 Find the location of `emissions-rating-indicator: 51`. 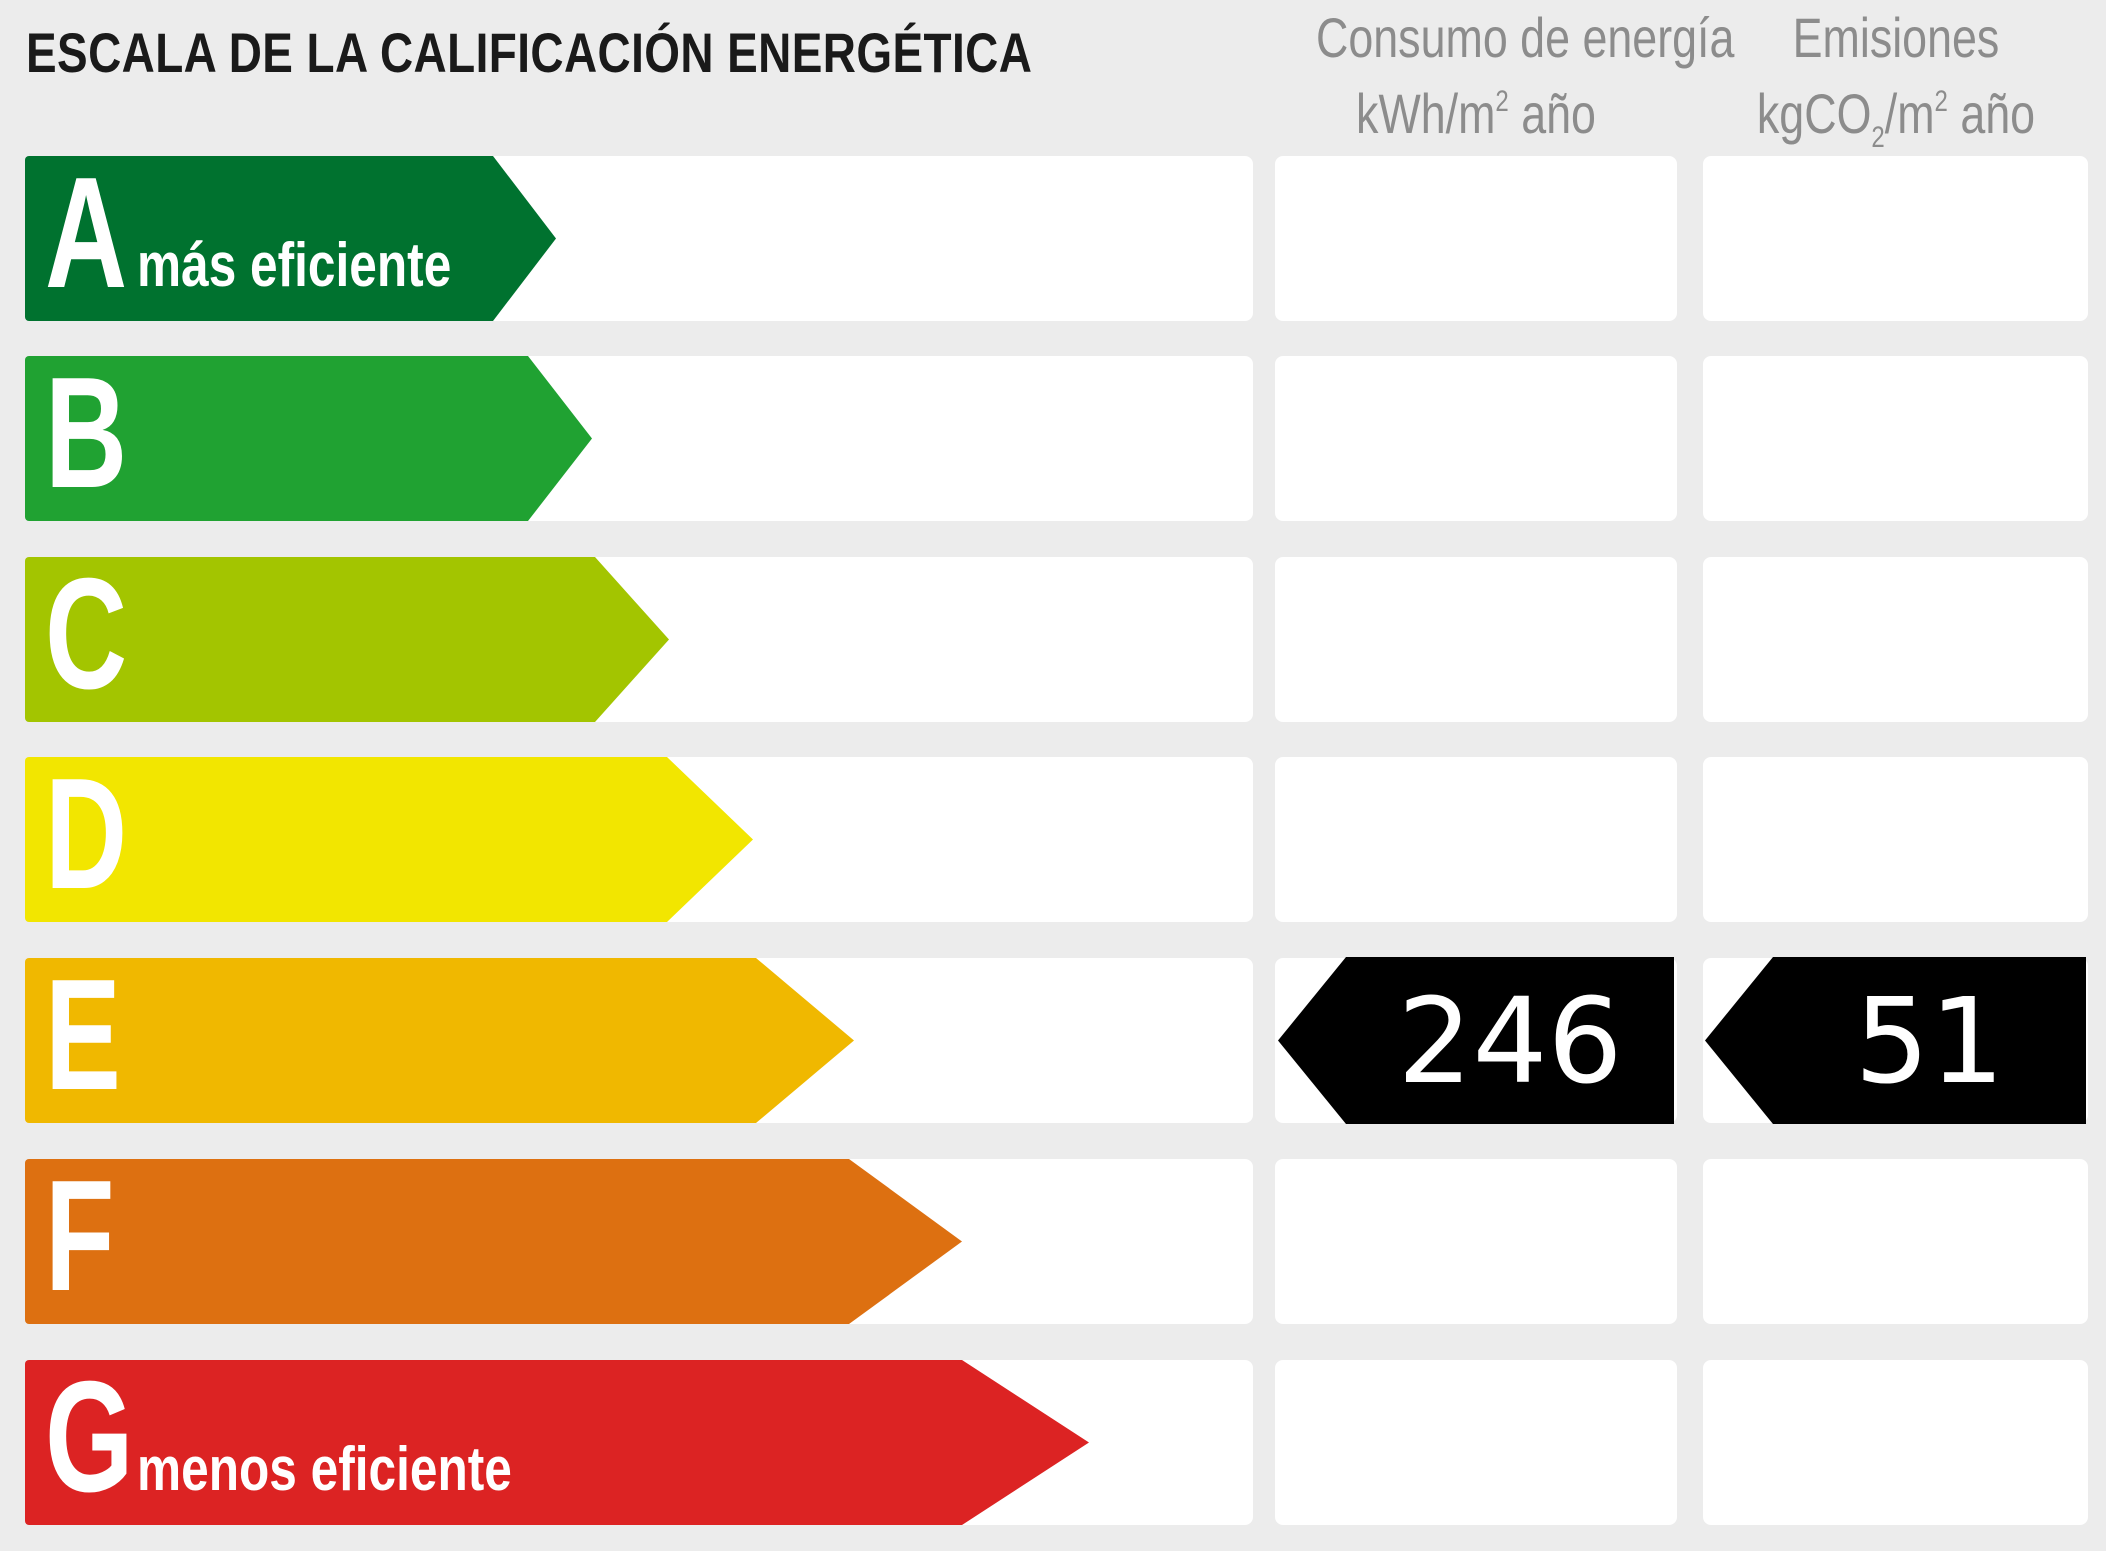

emissions-rating-indicator: 51 is located at coordinates (1895, 1040).